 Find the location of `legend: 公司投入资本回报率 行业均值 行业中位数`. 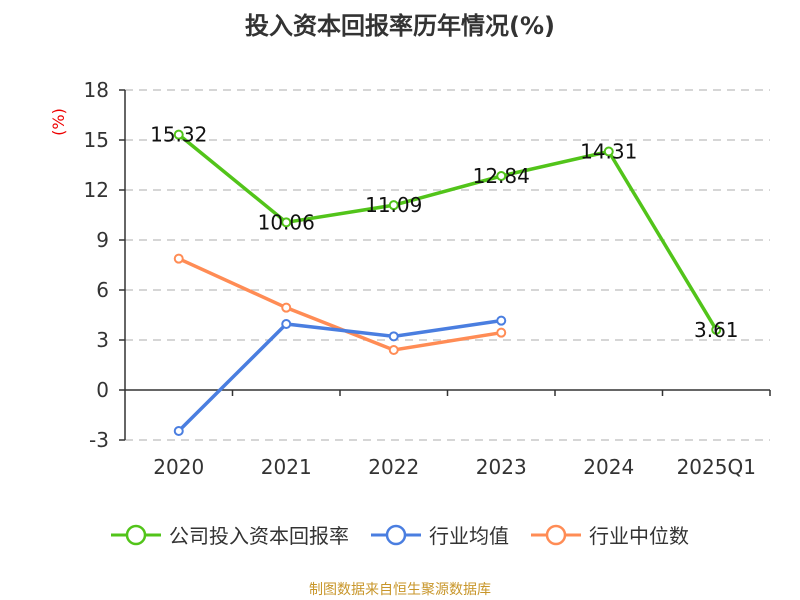

legend: 公司投入资本回报率 行业均值 行业中位数 is located at coordinates (400, 534).